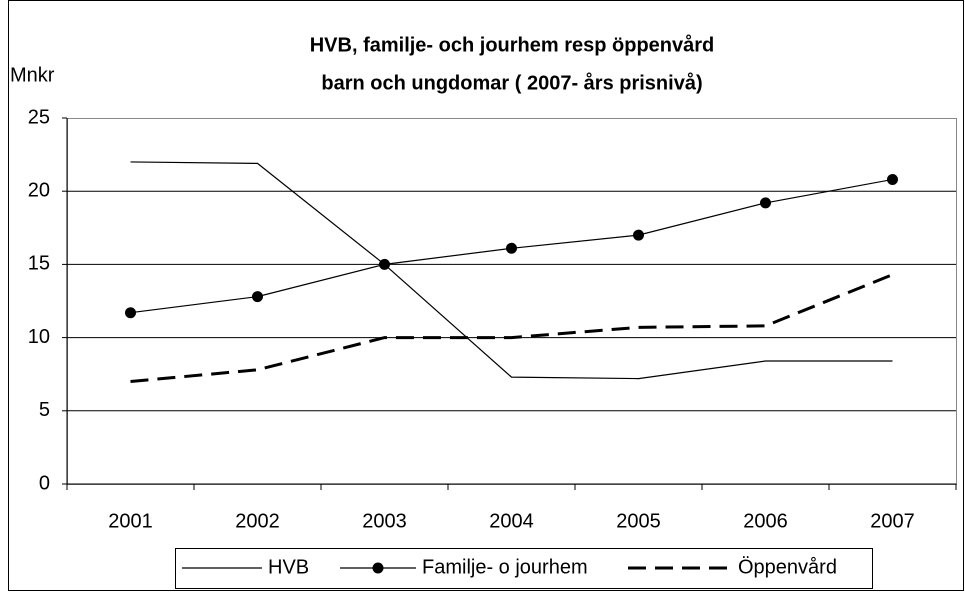  I want to click on y-tick-label: 10, so click(39, 337).